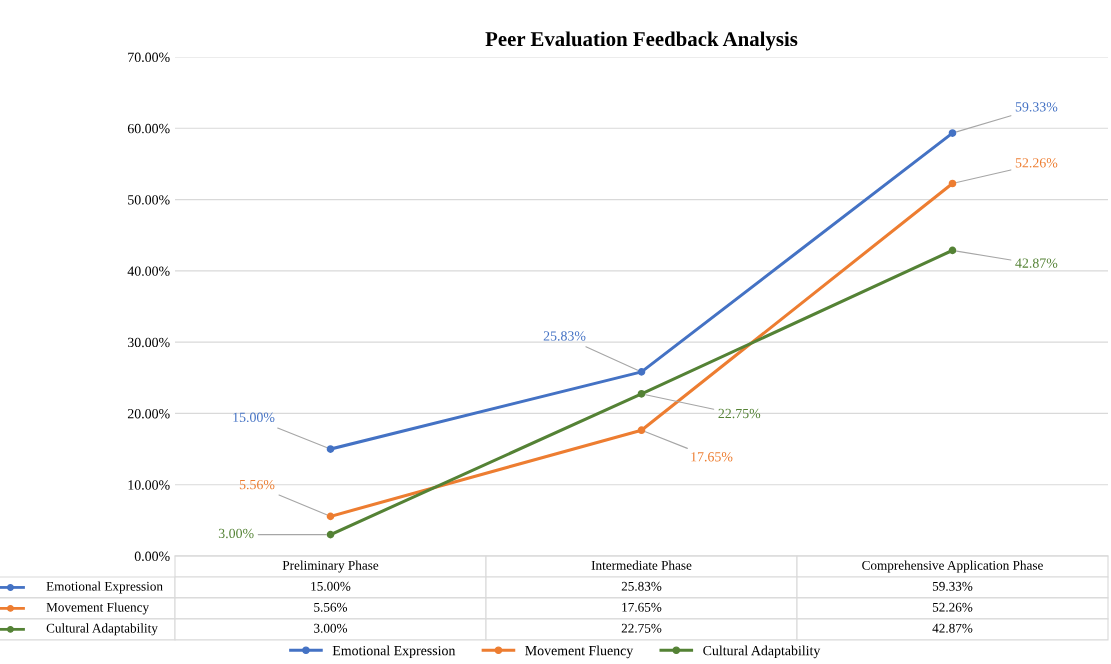  Describe the element at coordinates (98, 608) in the screenshot. I see `text: Movement Fluency` at that location.